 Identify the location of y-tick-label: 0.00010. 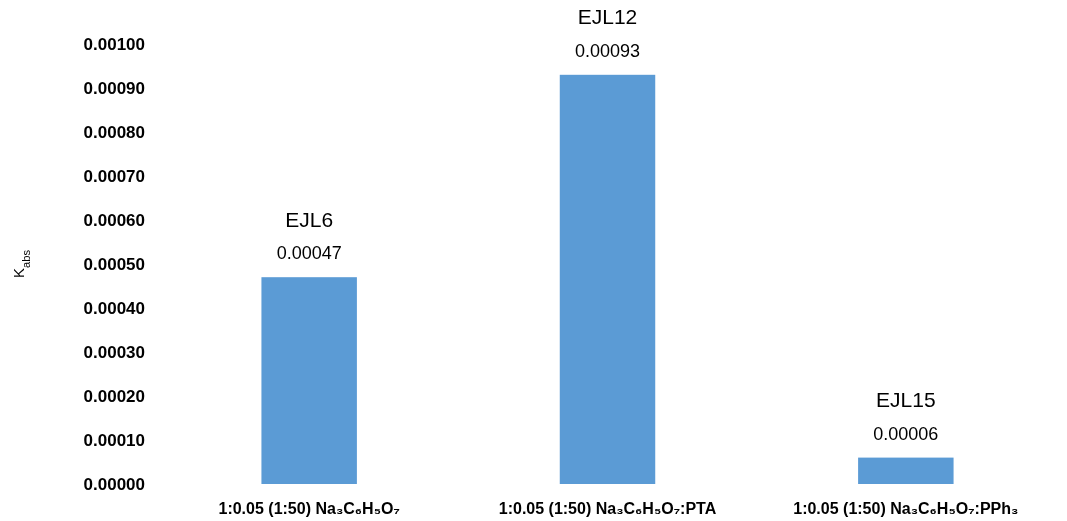
(114, 440).